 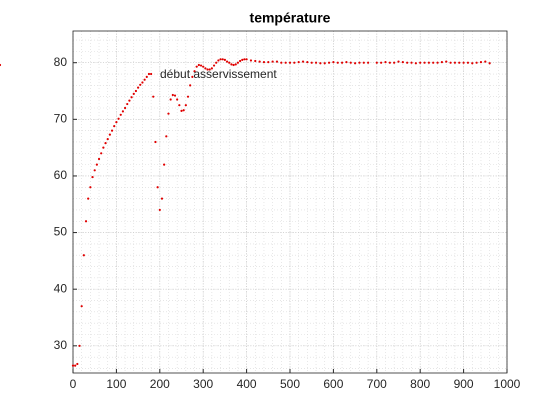 What do you see at coordinates (218, 74) in the screenshot?
I see `annotation: début asservissement` at bounding box center [218, 74].